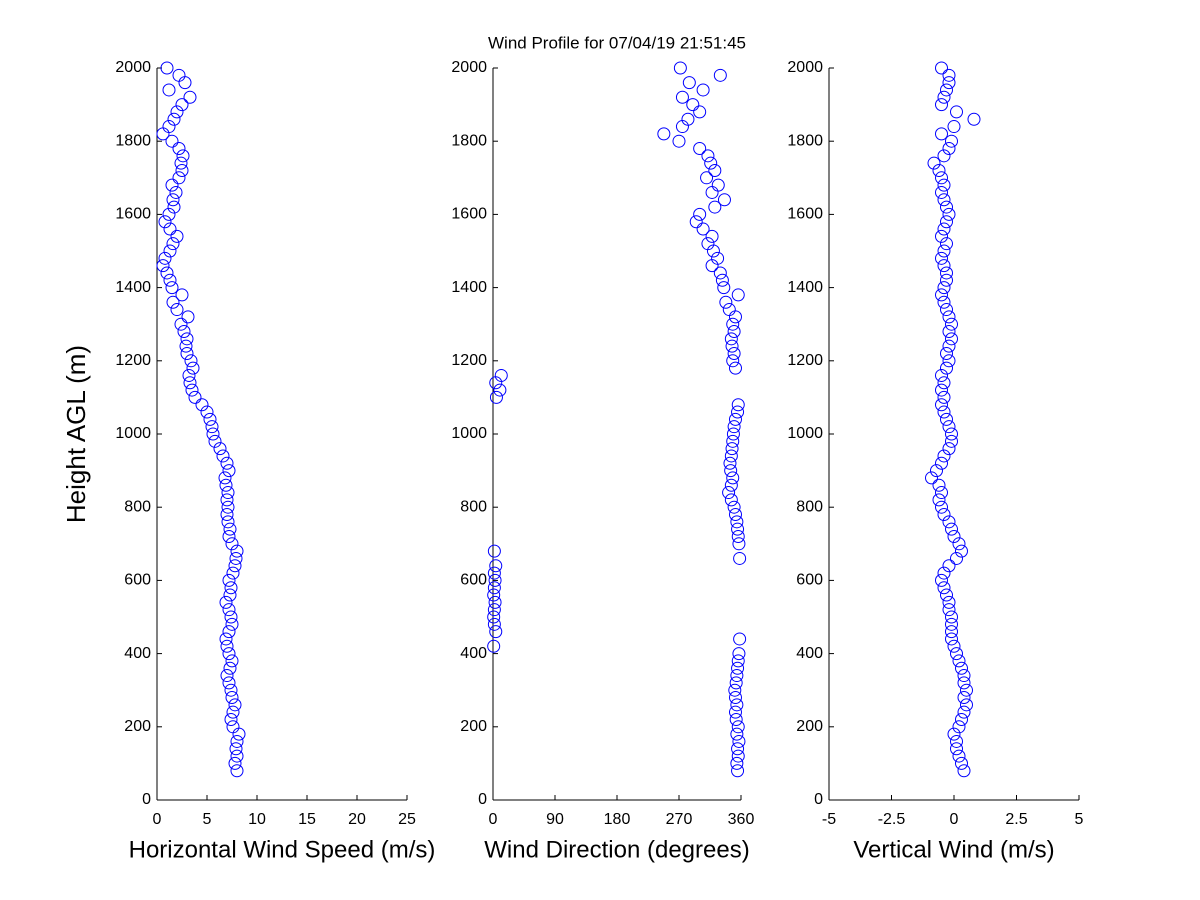 This screenshot has width=1200, height=900. I want to click on x-tick-label: -2.5, so click(892, 819).